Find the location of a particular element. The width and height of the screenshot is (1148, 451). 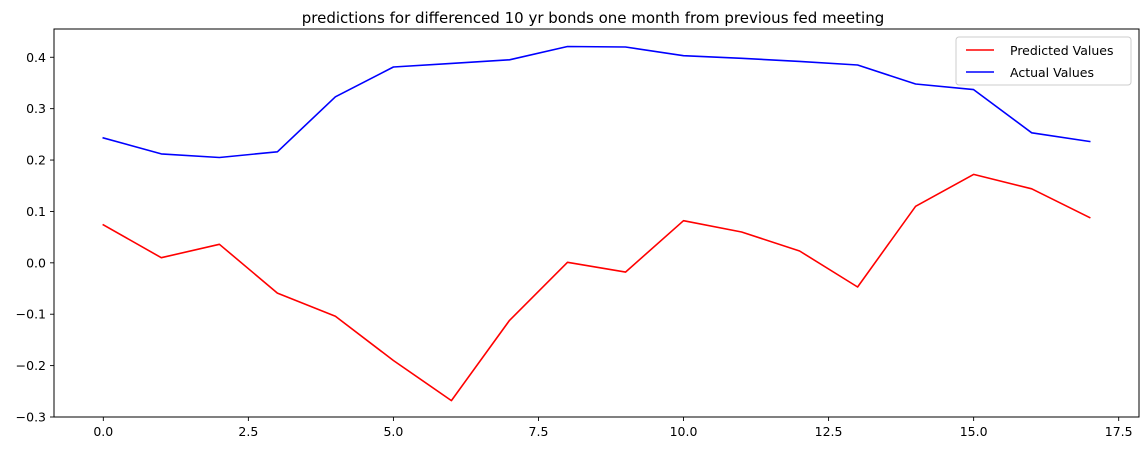

x-tick-label: 10.0 is located at coordinates (684, 431).